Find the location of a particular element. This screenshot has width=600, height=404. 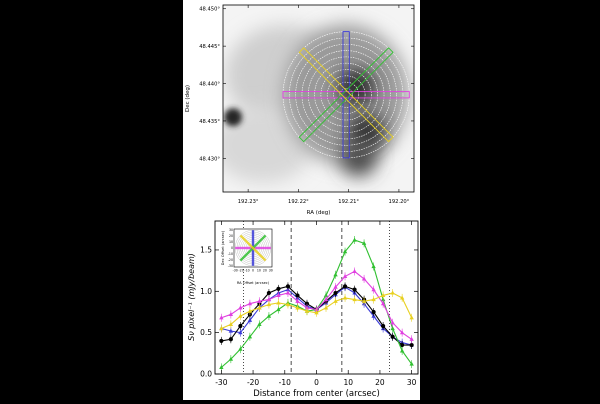

plot-x-tick-label: 10 is located at coordinates (348, 382).